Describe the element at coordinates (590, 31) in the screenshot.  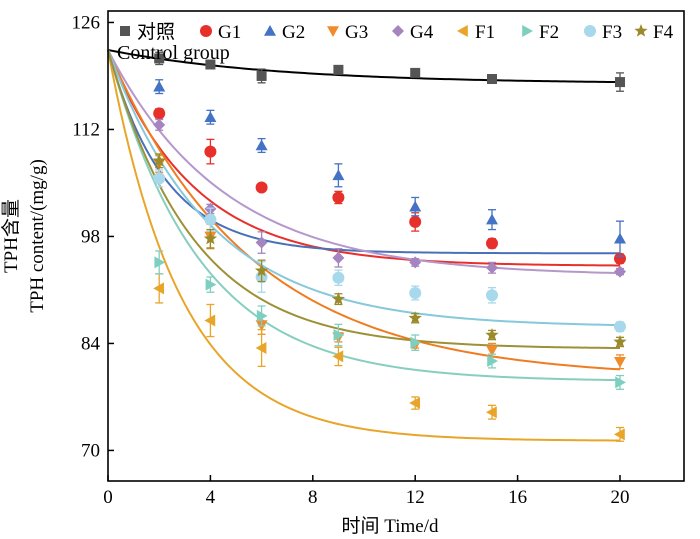
I see `legend-marker-F3` at that location.